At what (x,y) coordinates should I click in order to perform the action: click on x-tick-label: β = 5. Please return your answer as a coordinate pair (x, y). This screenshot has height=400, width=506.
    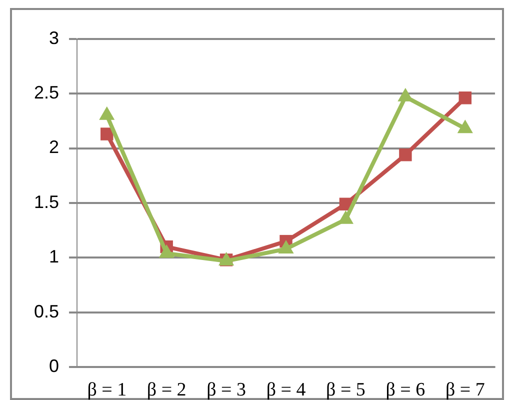
    Looking at the image, I should click on (346, 390).